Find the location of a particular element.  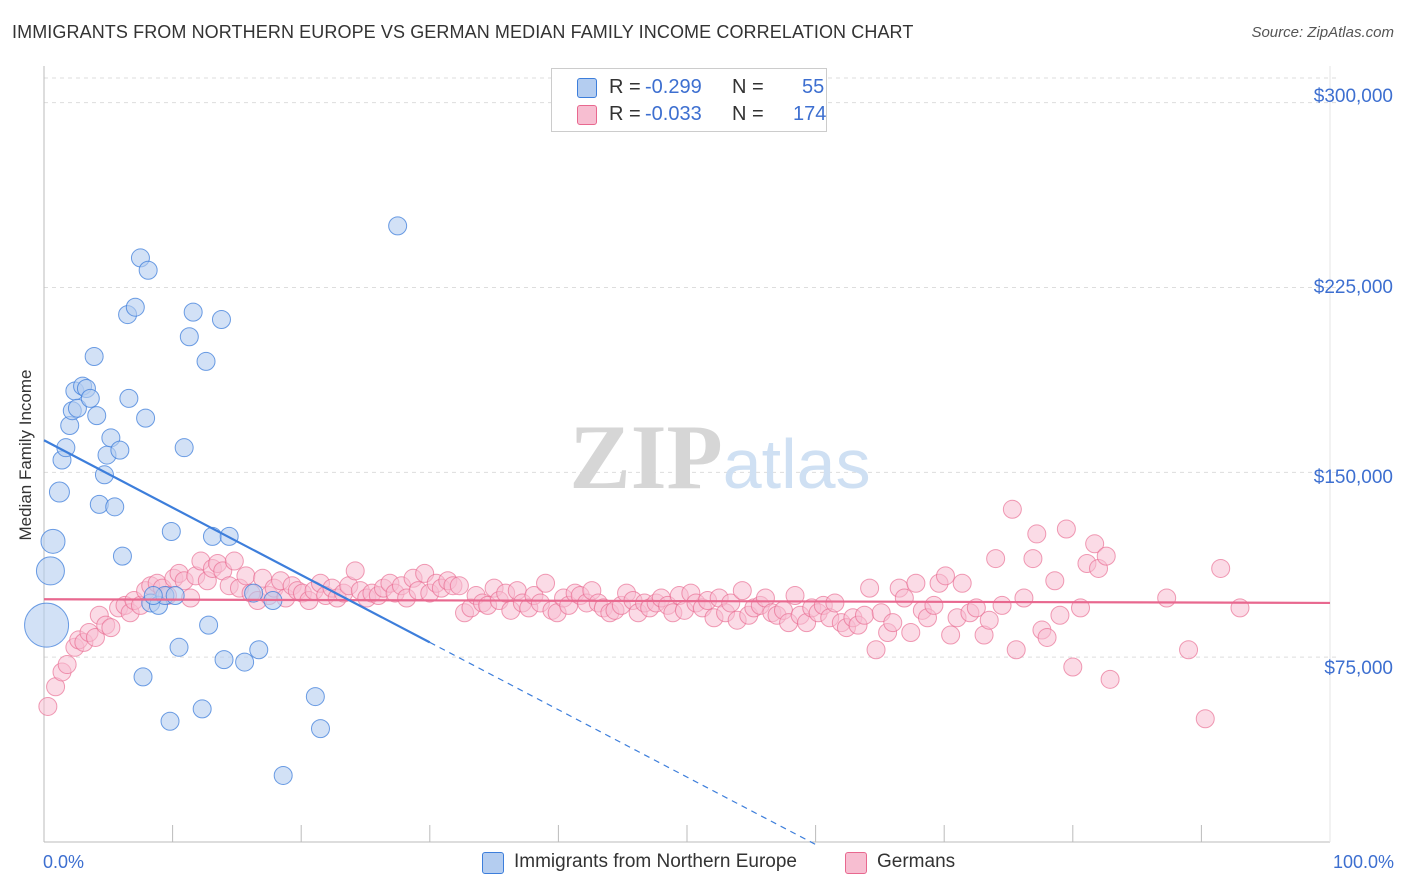

bottom-legend-swatch-pink is located at coordinates (856, 863).